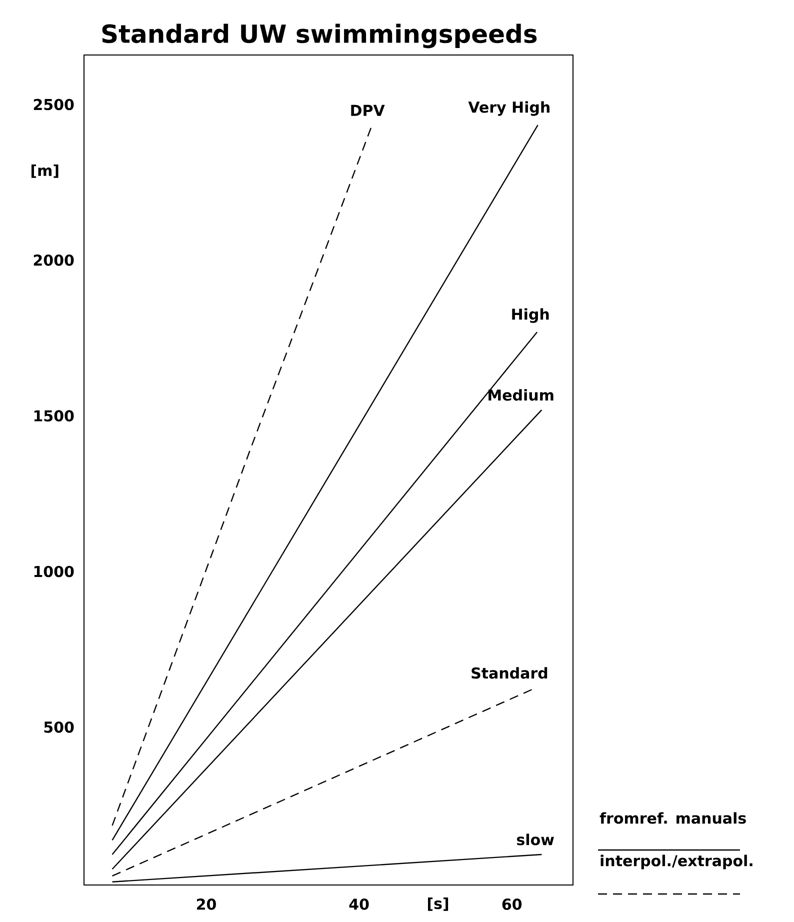 This screenshot has height=922, width=794. I want to click on series-label: DPV, so click(368, 110).